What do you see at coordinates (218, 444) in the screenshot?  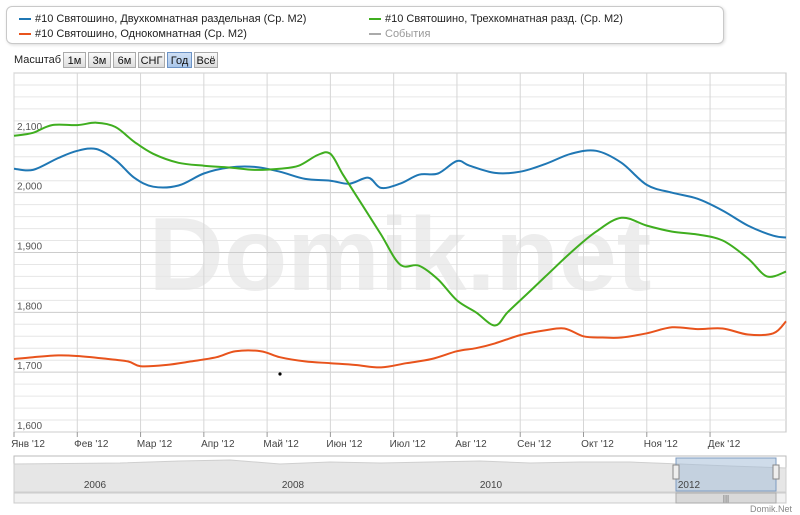 I see `x-tick-label: Апр '12` at bounding box center [218, 444].